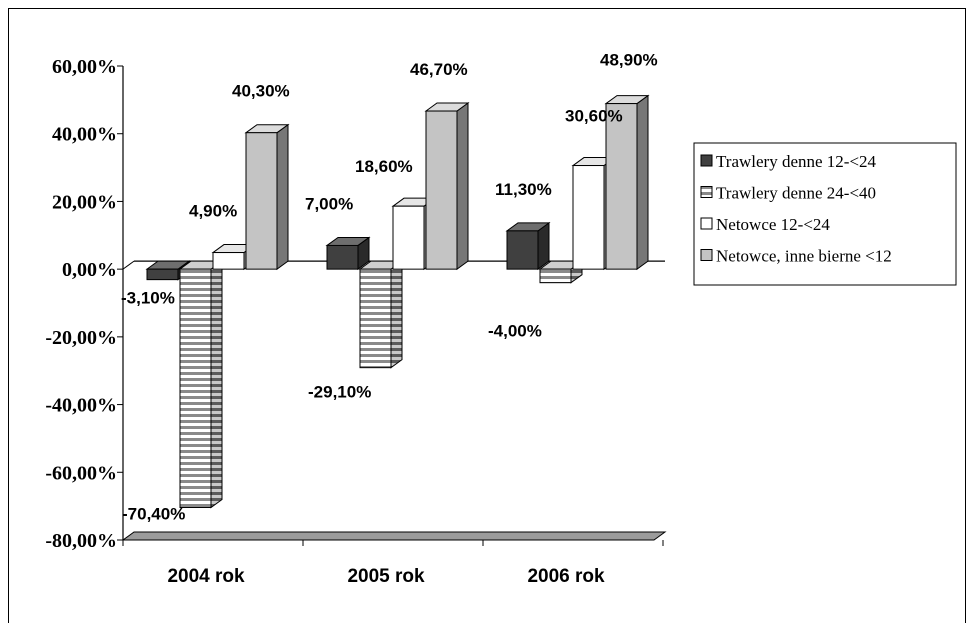  What do you see at coordinates (128, 265) in the screenshot?
I see `zero-line-depth` at bounding box center [128, 265].